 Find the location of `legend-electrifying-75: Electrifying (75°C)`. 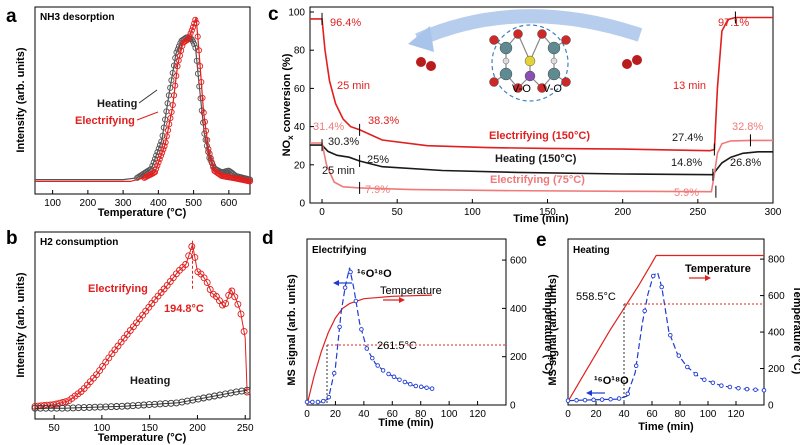

legend-electrifying-75: Electrifying (75°C) is located at coordinates (537, 180).